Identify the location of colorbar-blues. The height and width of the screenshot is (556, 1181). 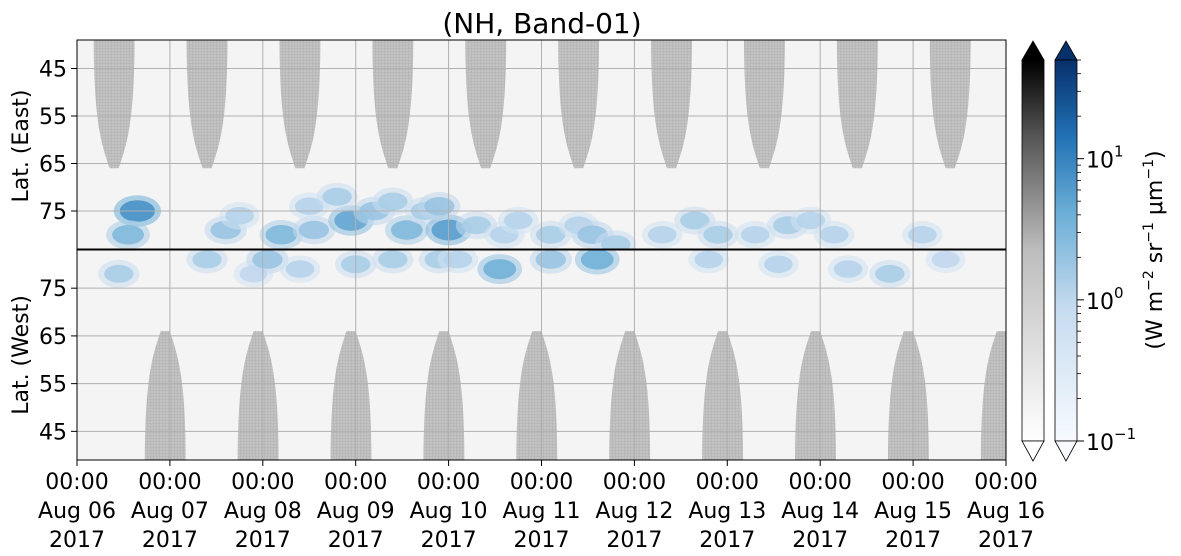
(1066, 251).